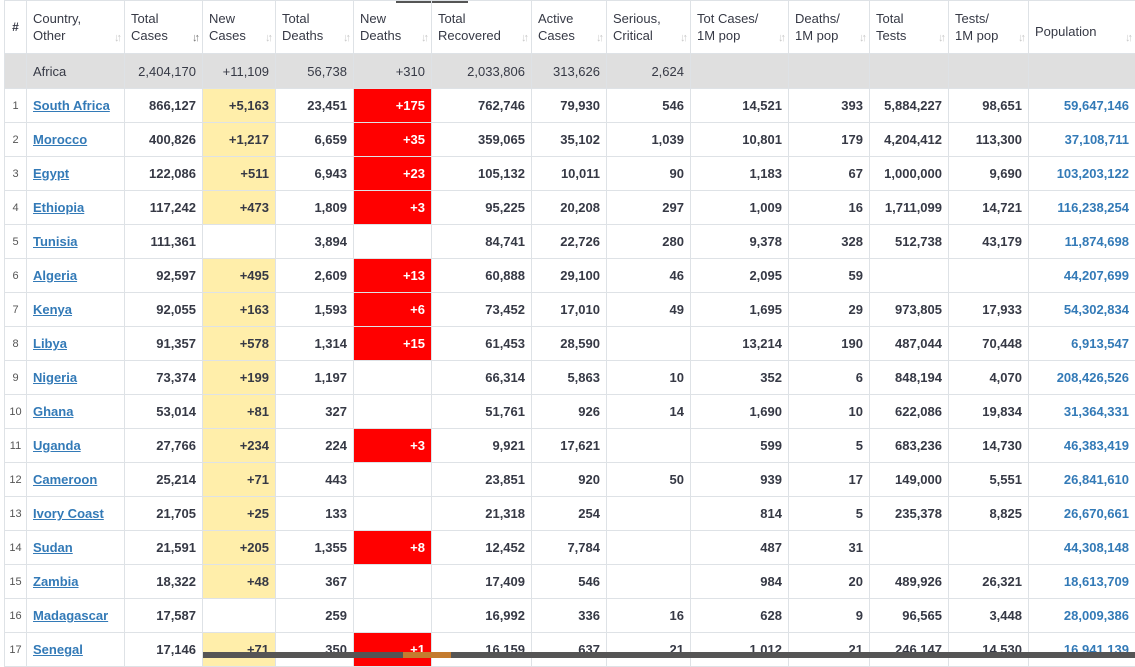 This screenshot has height=667, width=1135. I want to click on cell-deaths-per-1m: 179, so click(829, 140).